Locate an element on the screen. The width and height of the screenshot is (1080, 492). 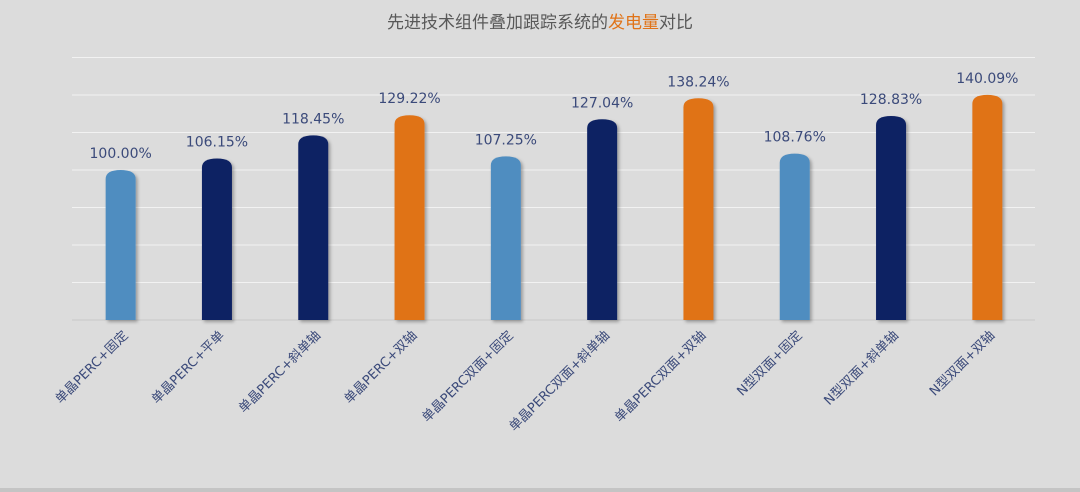
chart-title: 先进技术组件叠加跟踪系统的发电量对比 is located at coordinates (540, 20).